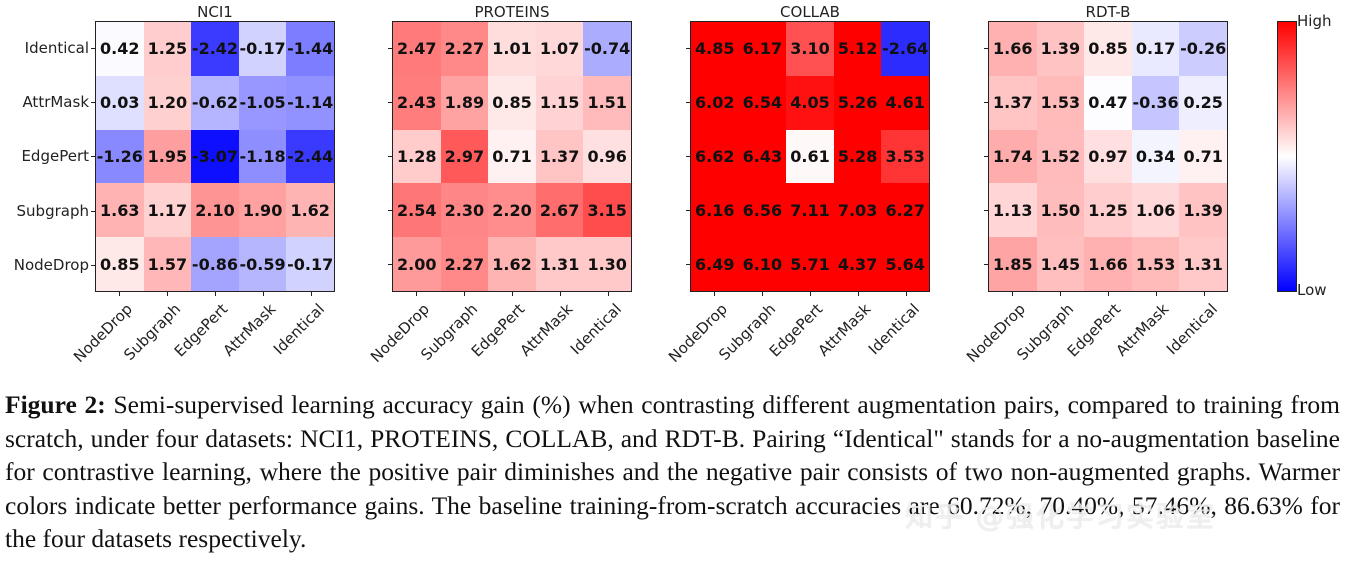  Describe the element at coordinates (1155, 102) in the screenshot. I see `heatmap-cell: -0.36` at that location.